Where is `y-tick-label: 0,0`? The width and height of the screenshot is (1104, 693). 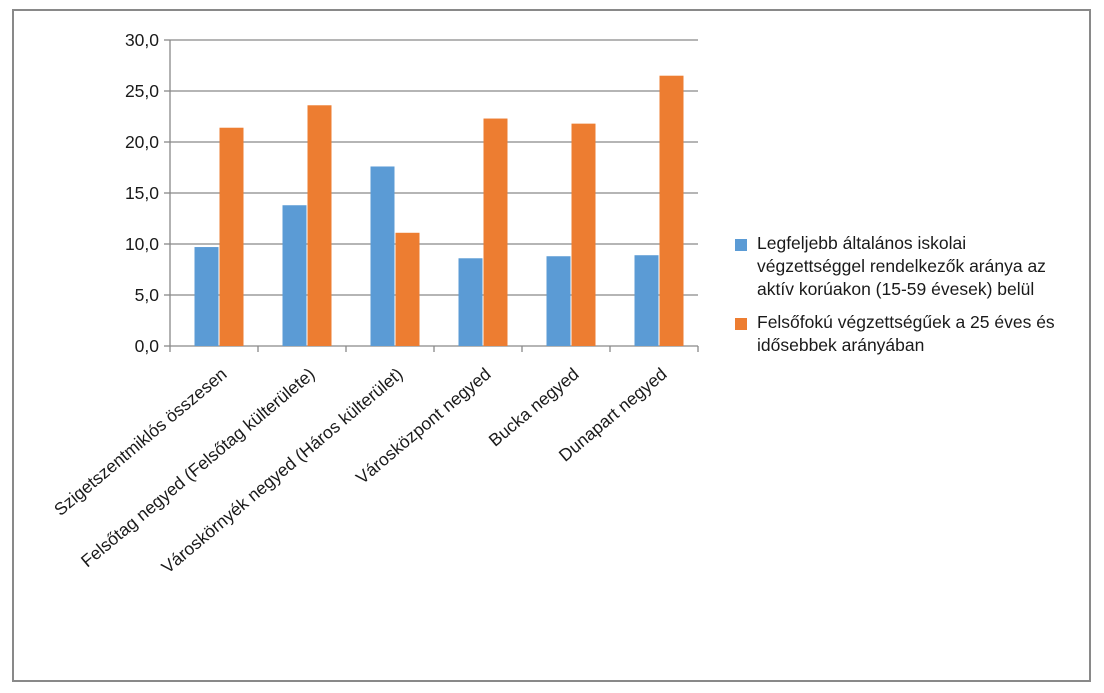
y-tick-label: 0,0 is located at coordinates (147, 346).